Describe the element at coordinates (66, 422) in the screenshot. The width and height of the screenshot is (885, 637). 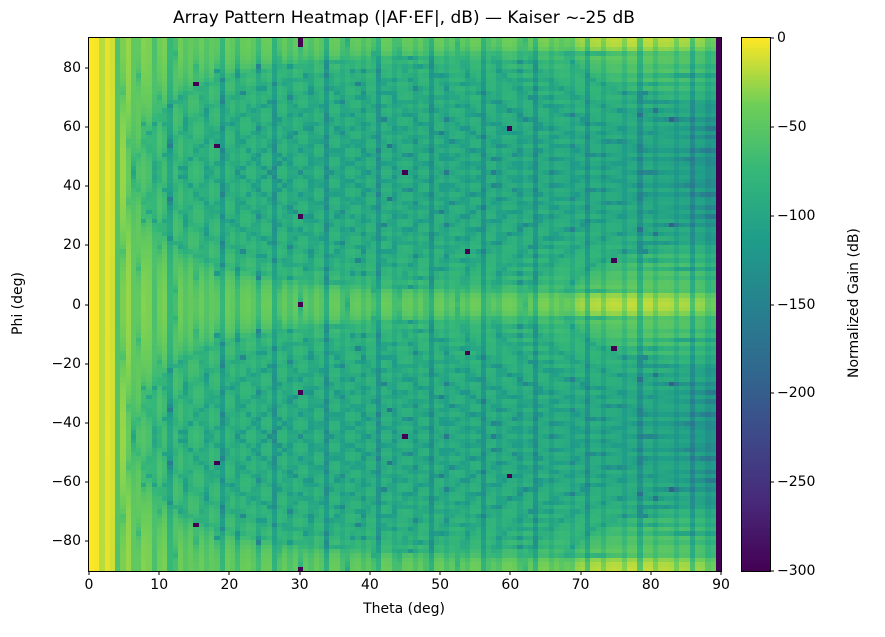
I see `y-axis-tick-label: −40` at that location.